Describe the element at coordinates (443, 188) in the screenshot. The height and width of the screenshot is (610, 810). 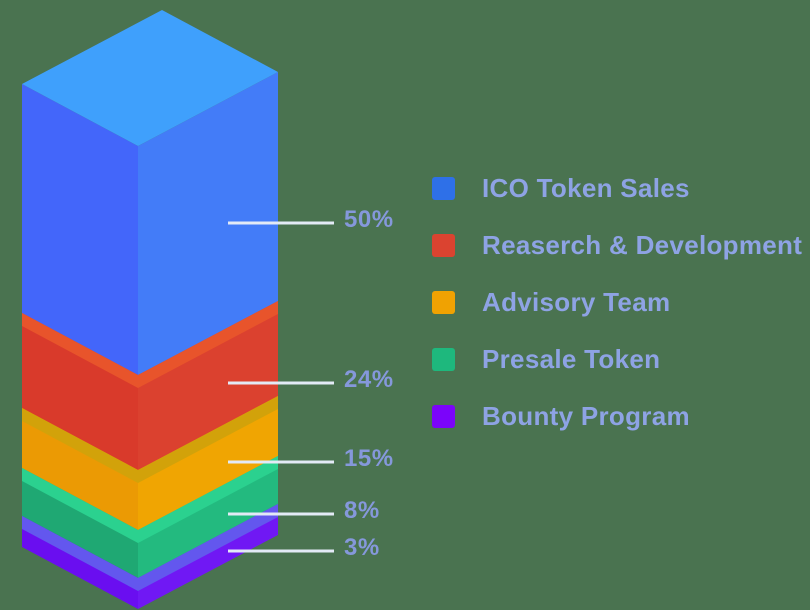
I see `legend-swatch-blue` at that location.